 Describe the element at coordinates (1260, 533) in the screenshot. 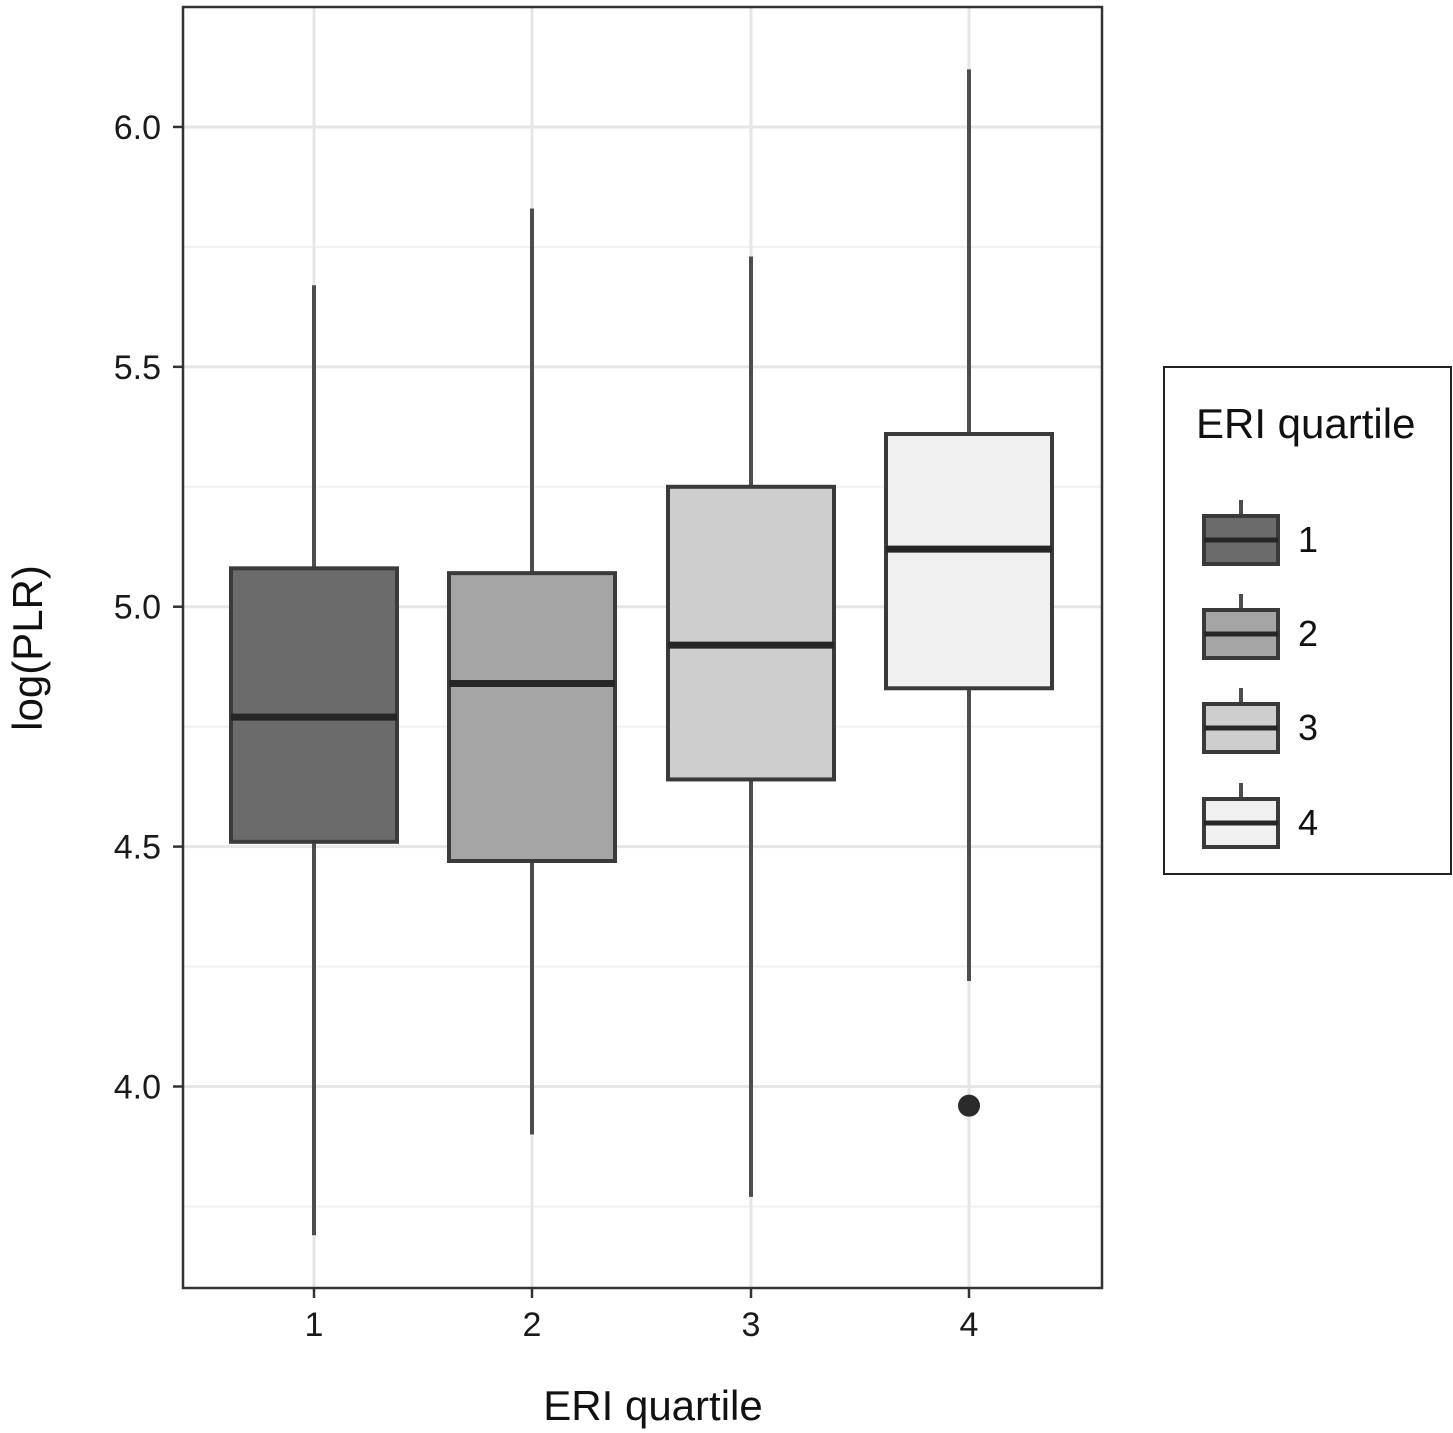

I see `legend-key-1: 1` at that location.